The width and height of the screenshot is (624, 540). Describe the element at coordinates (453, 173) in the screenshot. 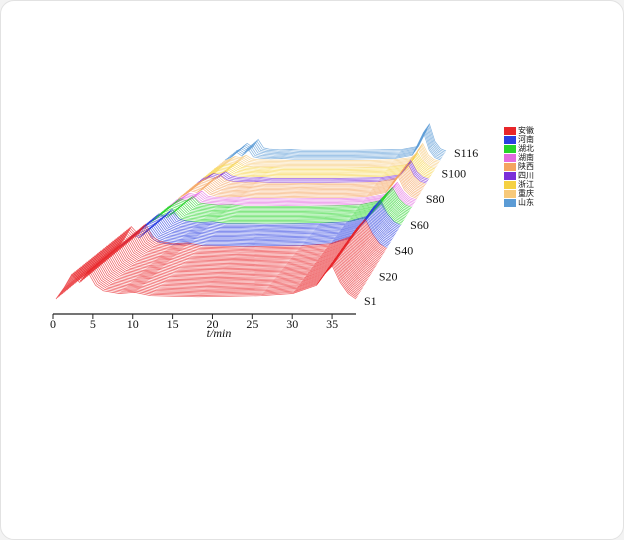

I see `sample-label: S100` at that location.